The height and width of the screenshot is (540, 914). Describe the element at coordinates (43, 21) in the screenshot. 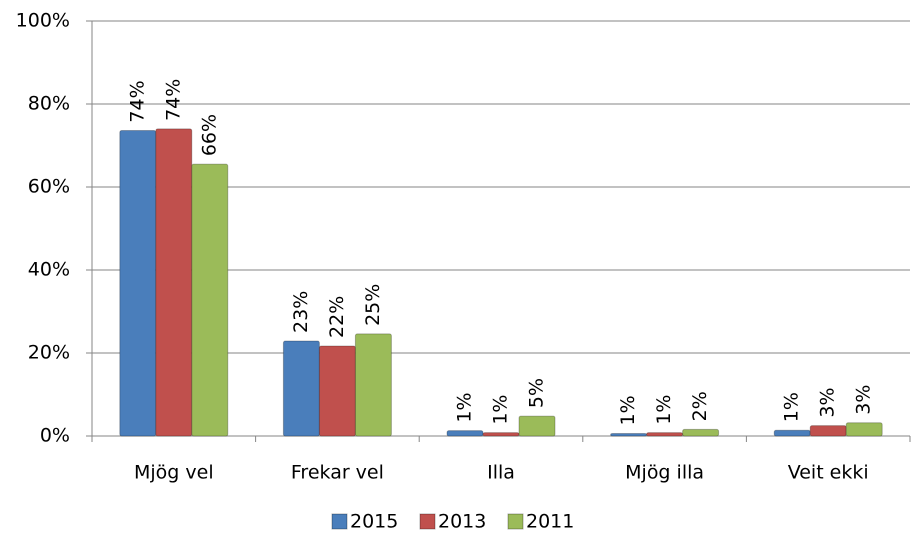

I see `y-tick-label: 100%` at that location.